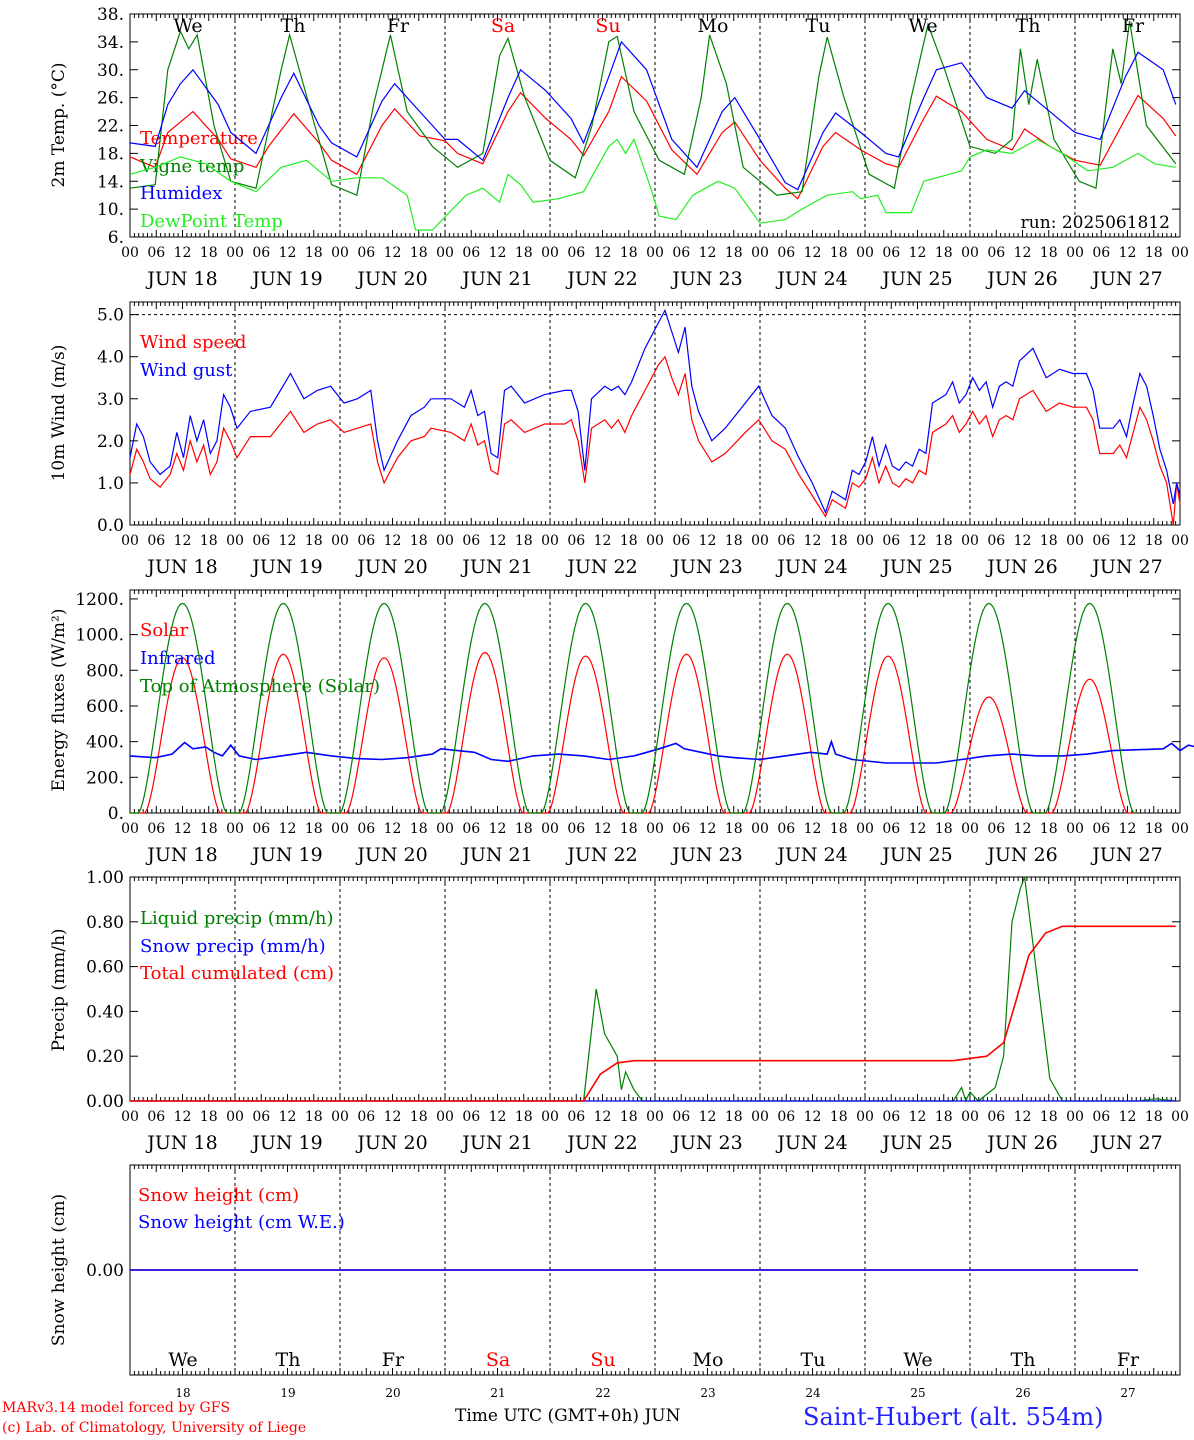 Image resolution: width=1194 pixels, height=1440 pixels. I want to click on legend-label: Solar, so click(164, 630).